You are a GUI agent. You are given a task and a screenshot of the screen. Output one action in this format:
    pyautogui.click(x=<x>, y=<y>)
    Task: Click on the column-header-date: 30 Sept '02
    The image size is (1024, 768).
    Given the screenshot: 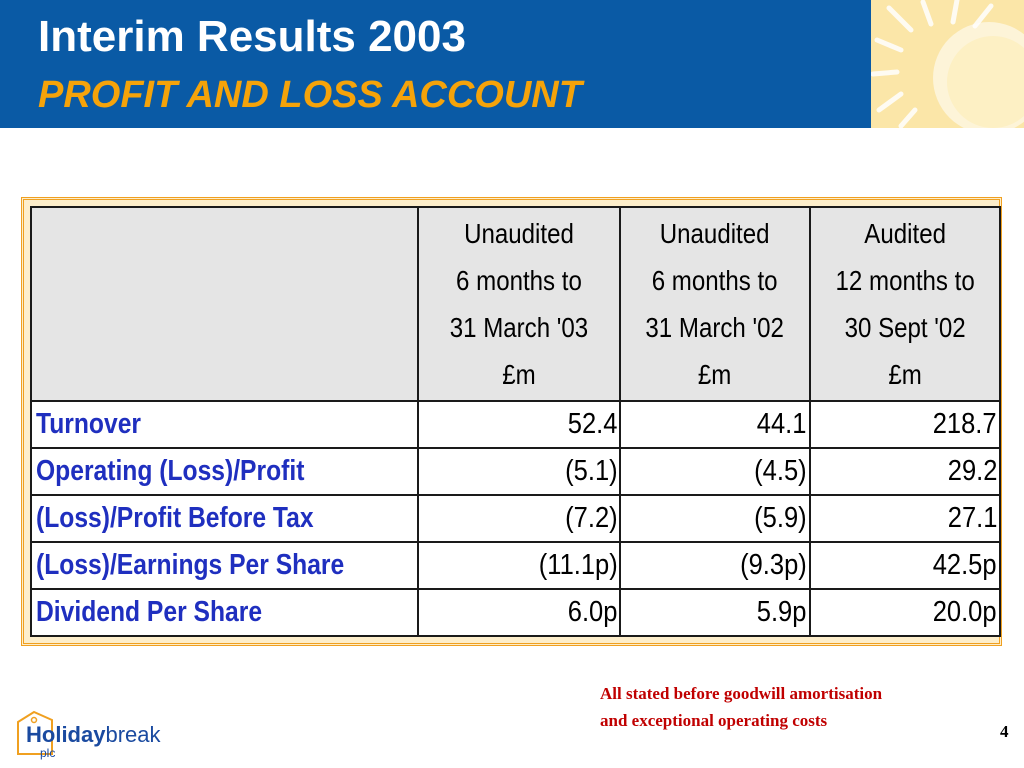 What is the action you would take?
    pyautogui.click(x=905, y=327)
    